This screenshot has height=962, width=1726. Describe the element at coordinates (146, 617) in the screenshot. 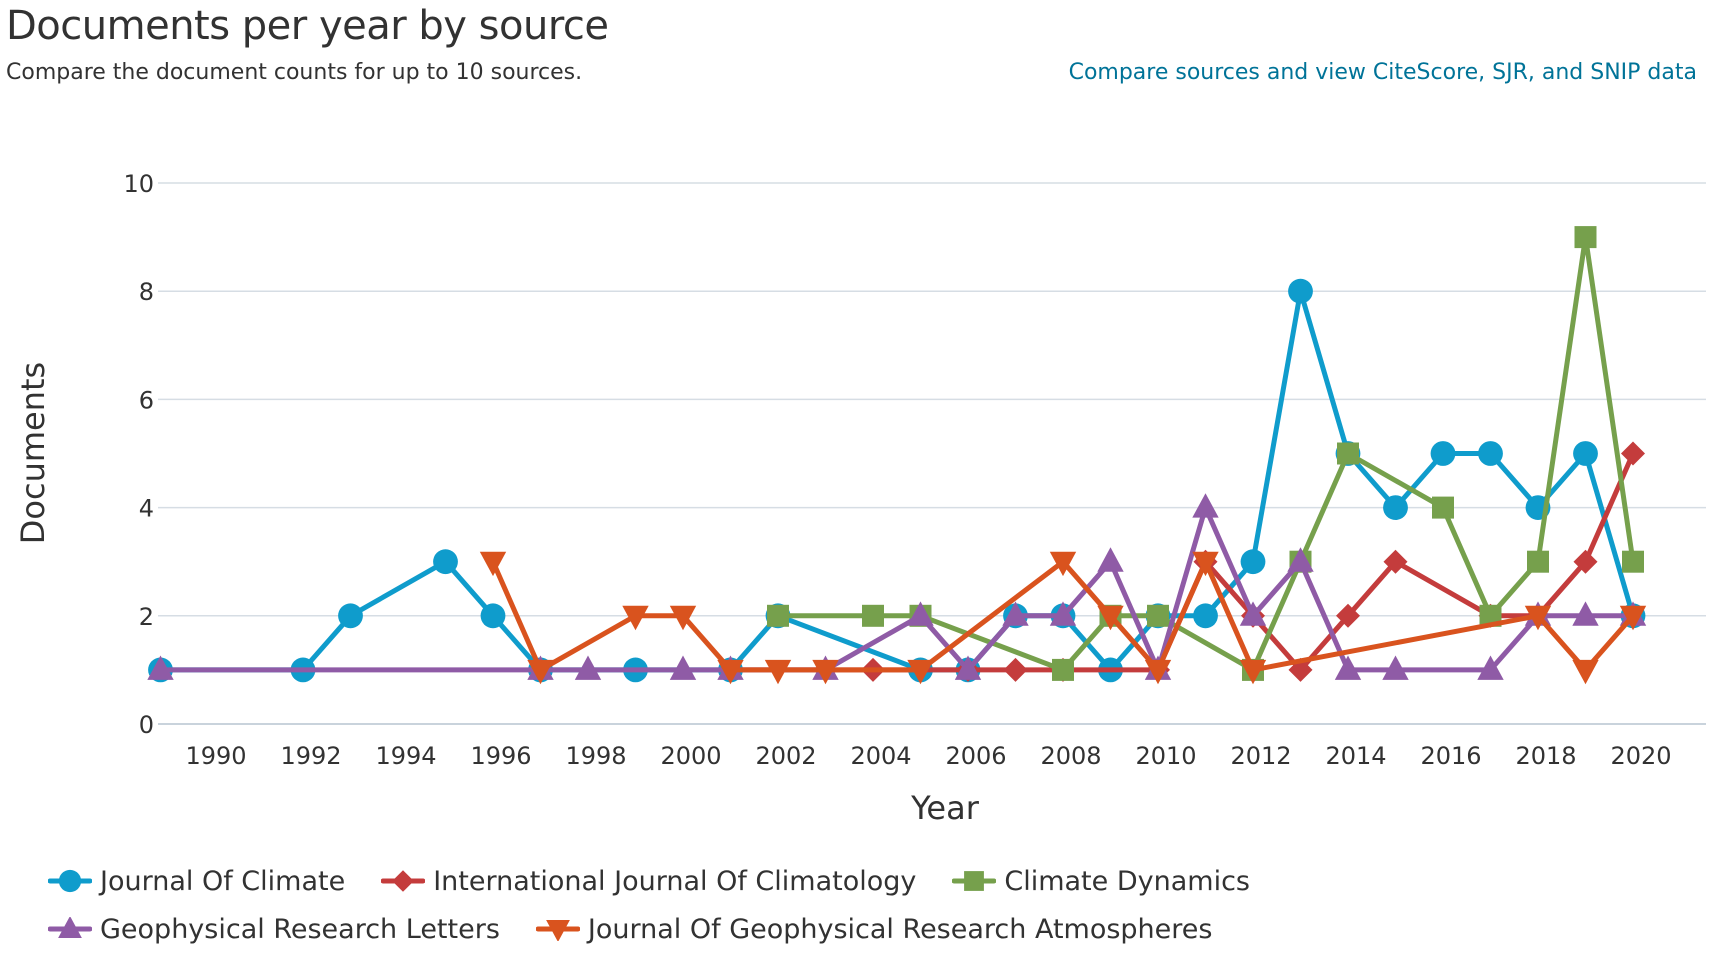

I see `y-tick-label: 2` at that location.